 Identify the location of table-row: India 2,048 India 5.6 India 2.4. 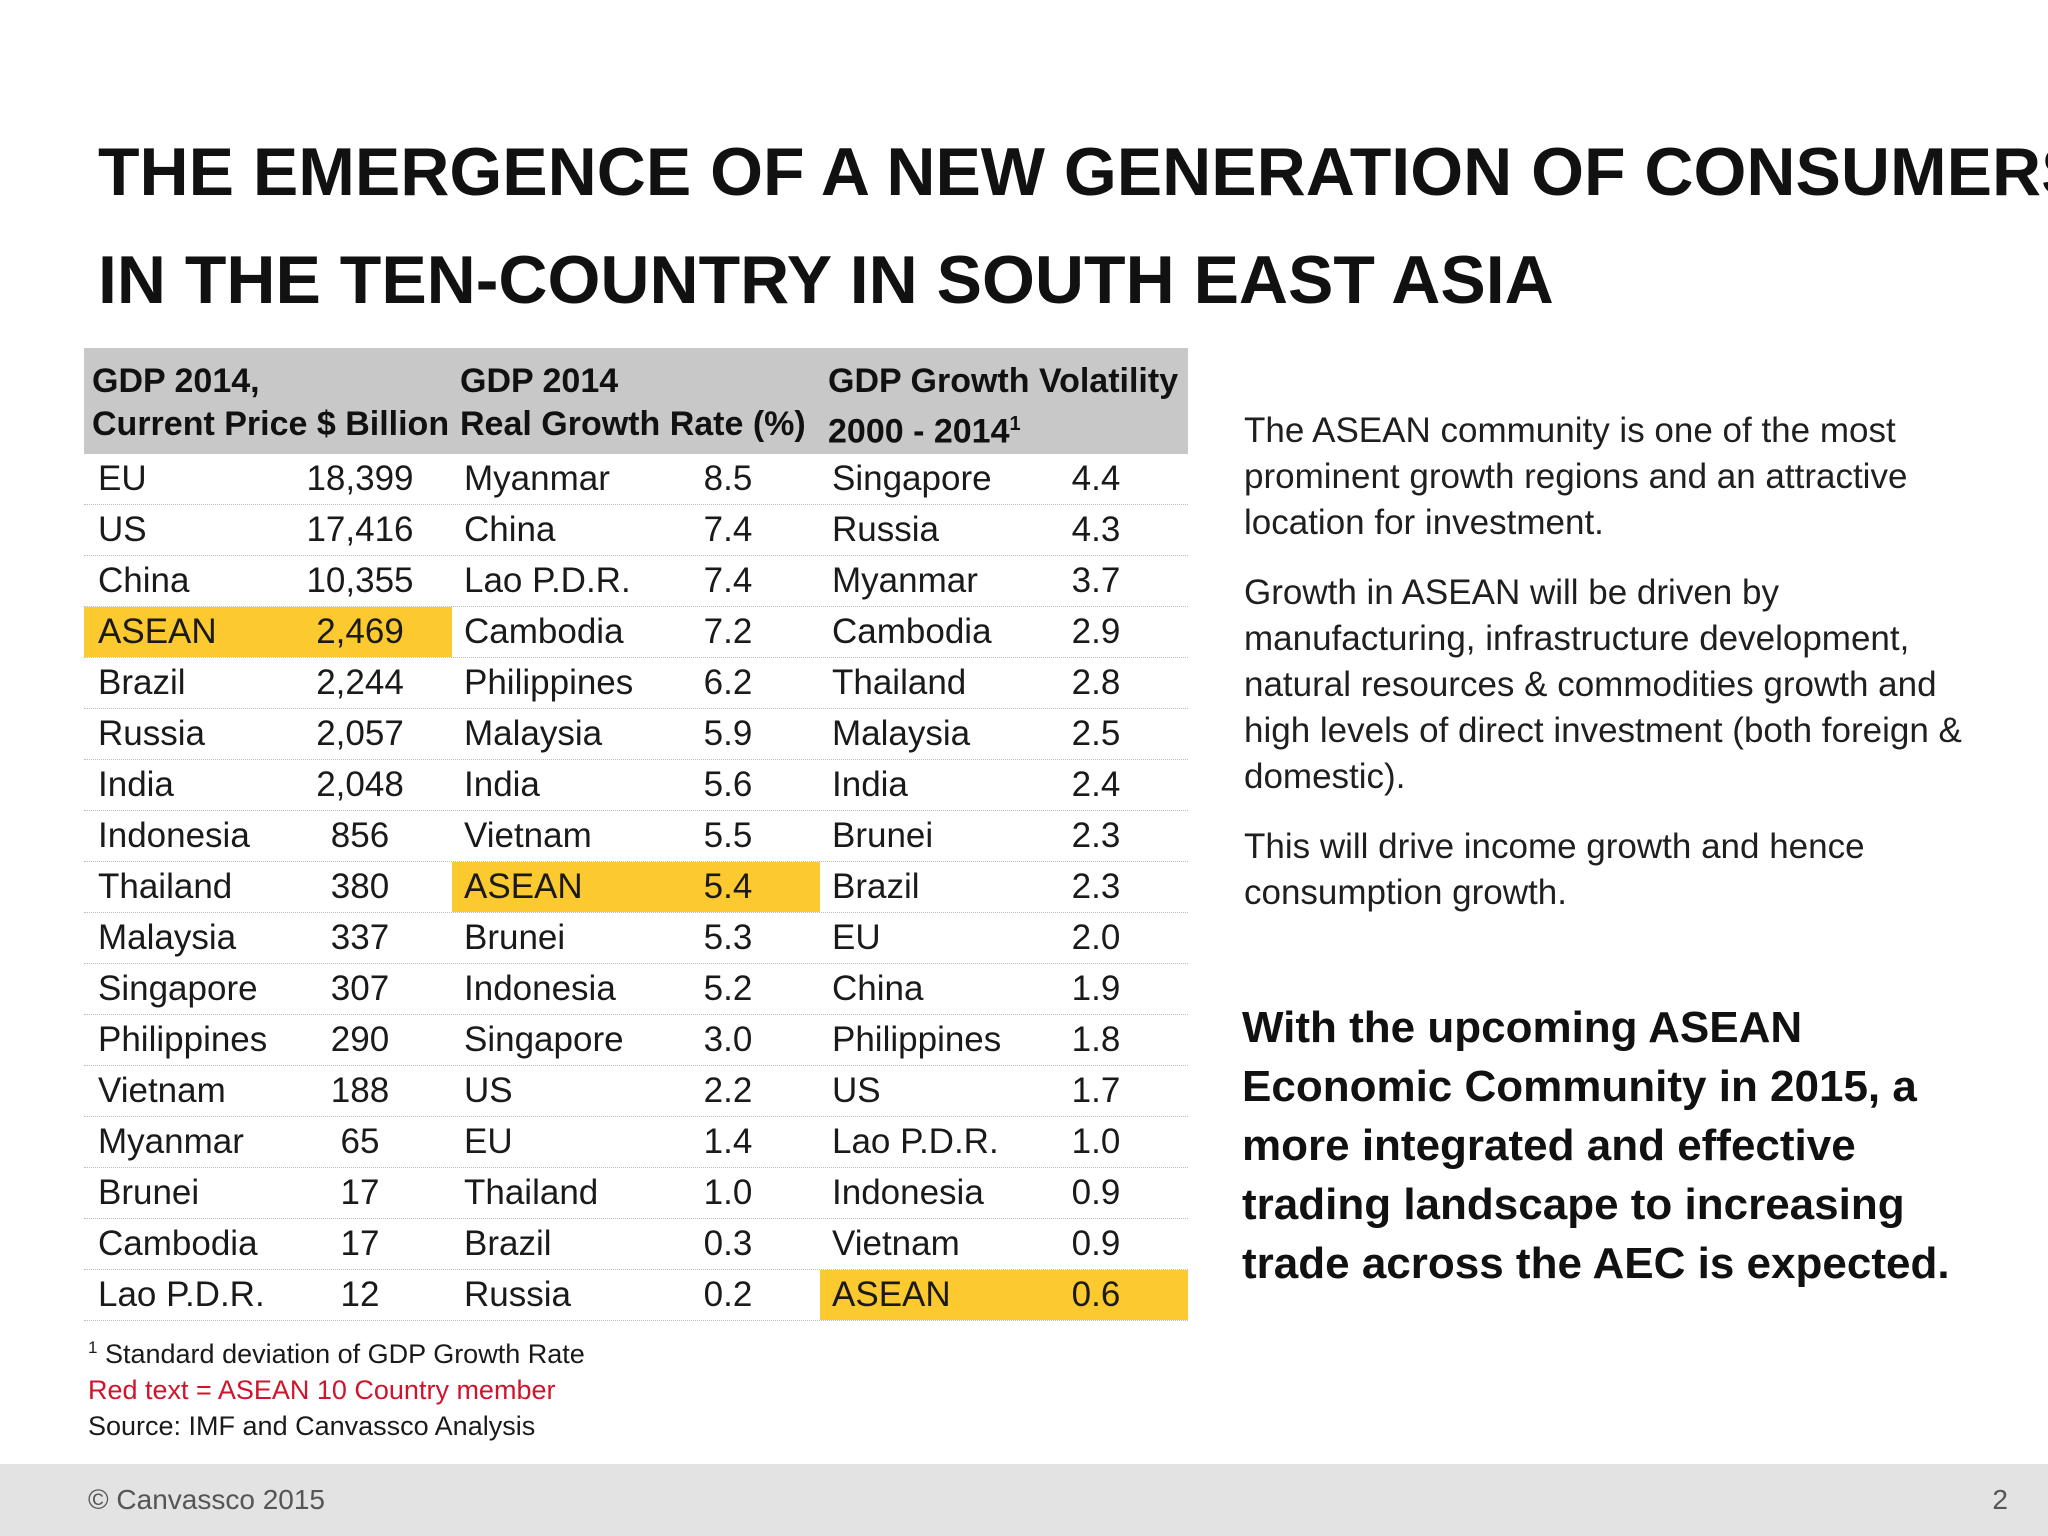
(636, 785).